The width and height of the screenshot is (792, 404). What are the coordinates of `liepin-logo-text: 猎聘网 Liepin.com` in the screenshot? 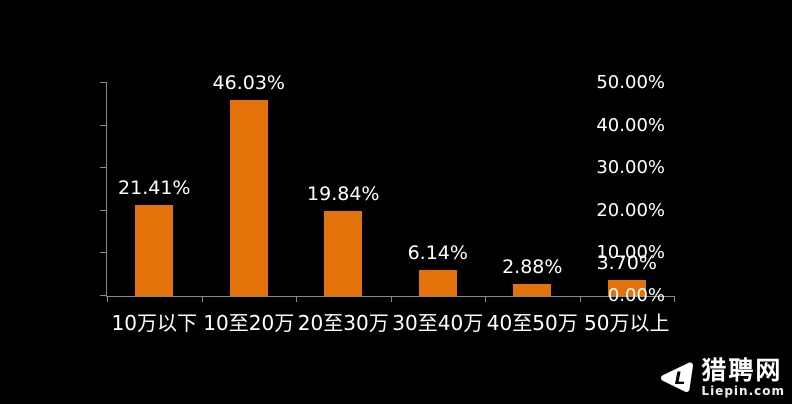 It's located at (743, 377).